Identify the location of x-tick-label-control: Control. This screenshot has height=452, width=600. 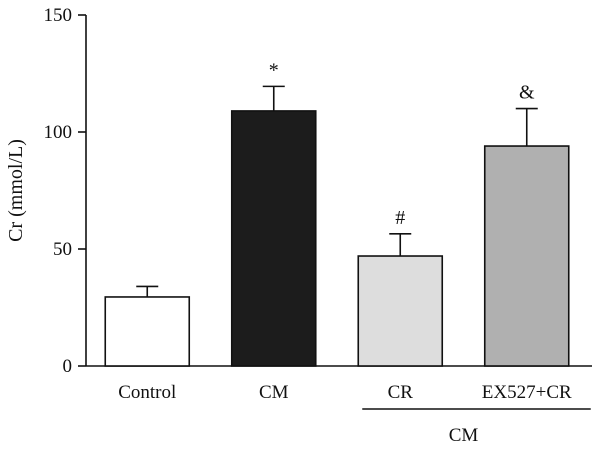
(147, 392).